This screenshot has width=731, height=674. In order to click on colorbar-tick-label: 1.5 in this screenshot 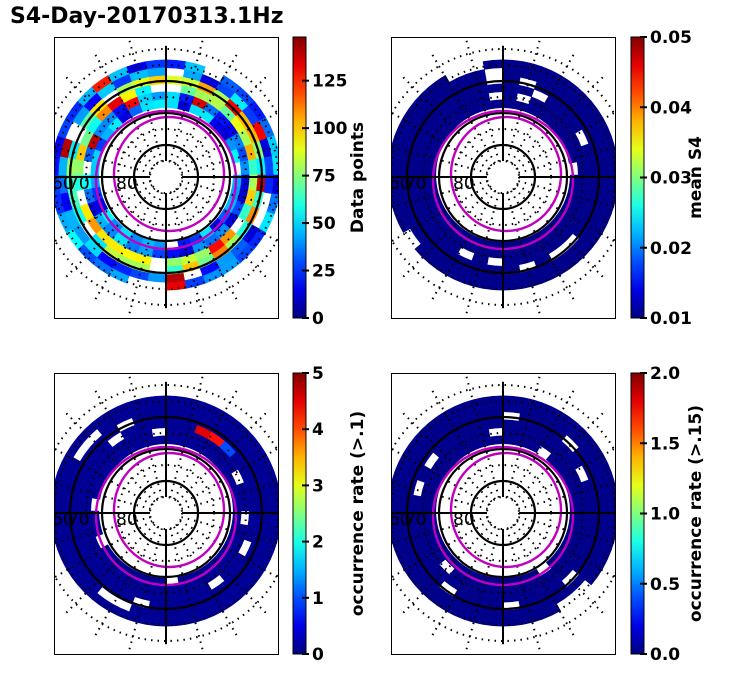, I will do `click(665, 444)`.